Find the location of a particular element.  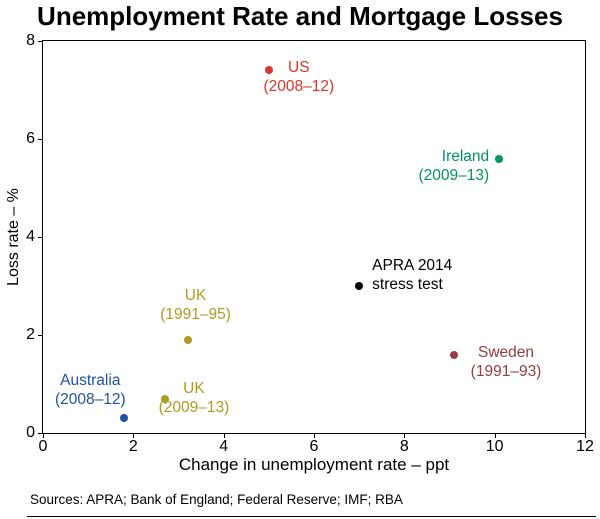

x-axis-tick-label: 8 is located at coordinates (404, 446).